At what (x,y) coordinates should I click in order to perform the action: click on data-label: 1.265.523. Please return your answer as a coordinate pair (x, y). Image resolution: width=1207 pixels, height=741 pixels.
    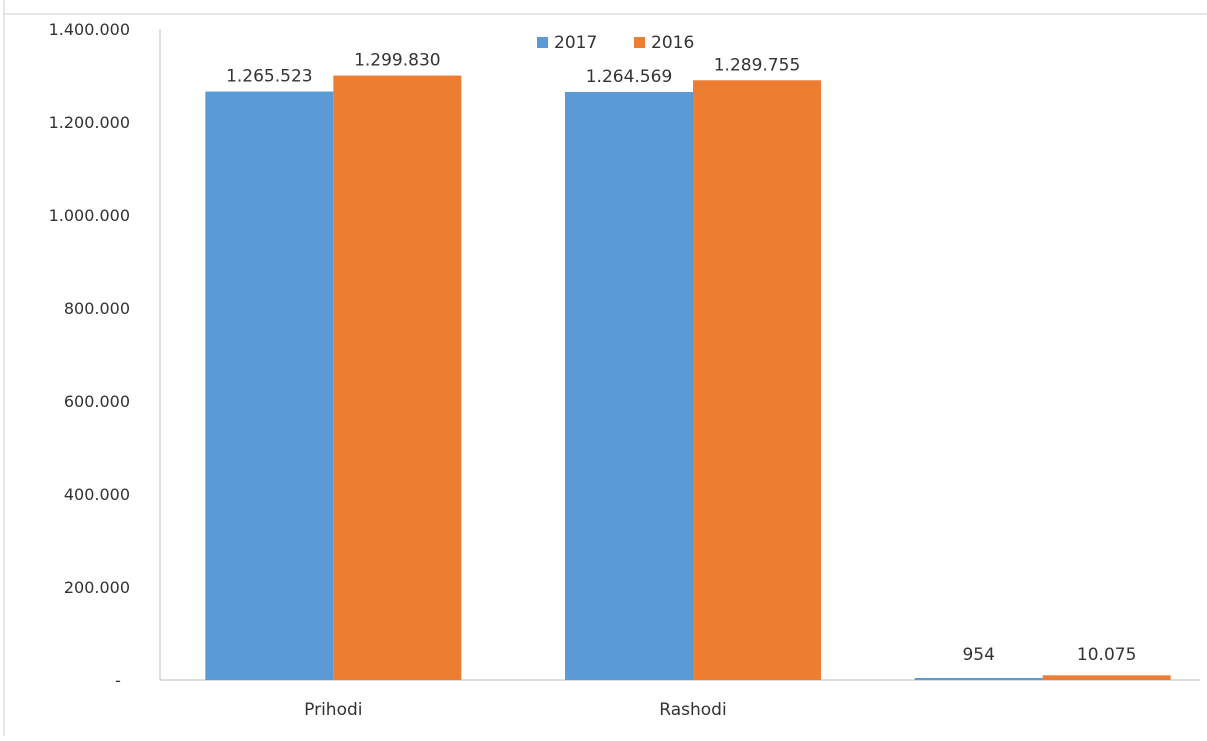
    Looking at the image, I should click on (269, 77).